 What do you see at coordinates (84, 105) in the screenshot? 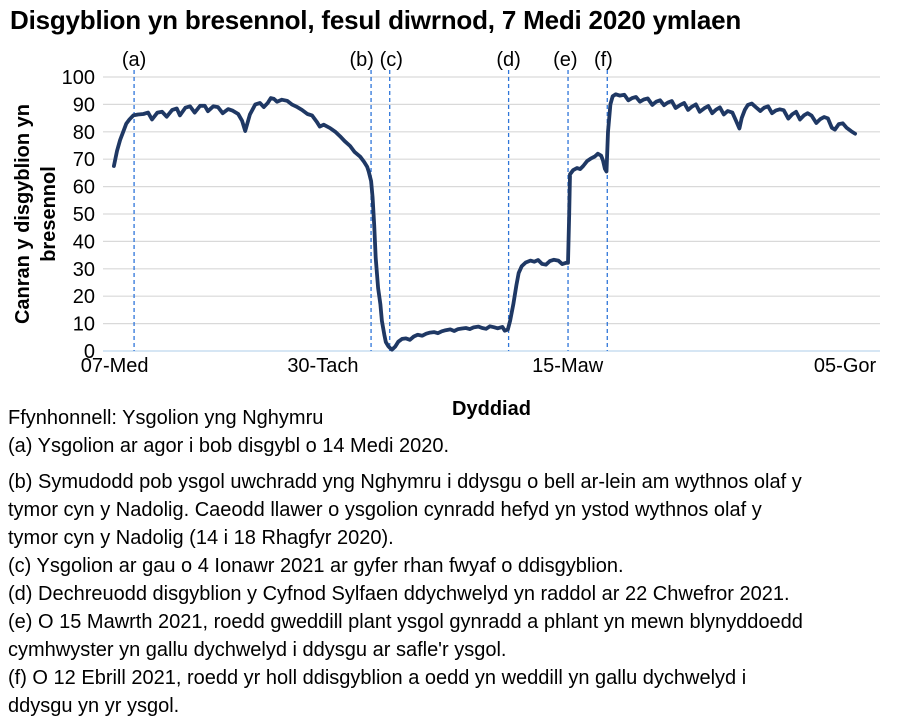
I see `y-tick-label-90: 90` at bounding box center [84, 105].